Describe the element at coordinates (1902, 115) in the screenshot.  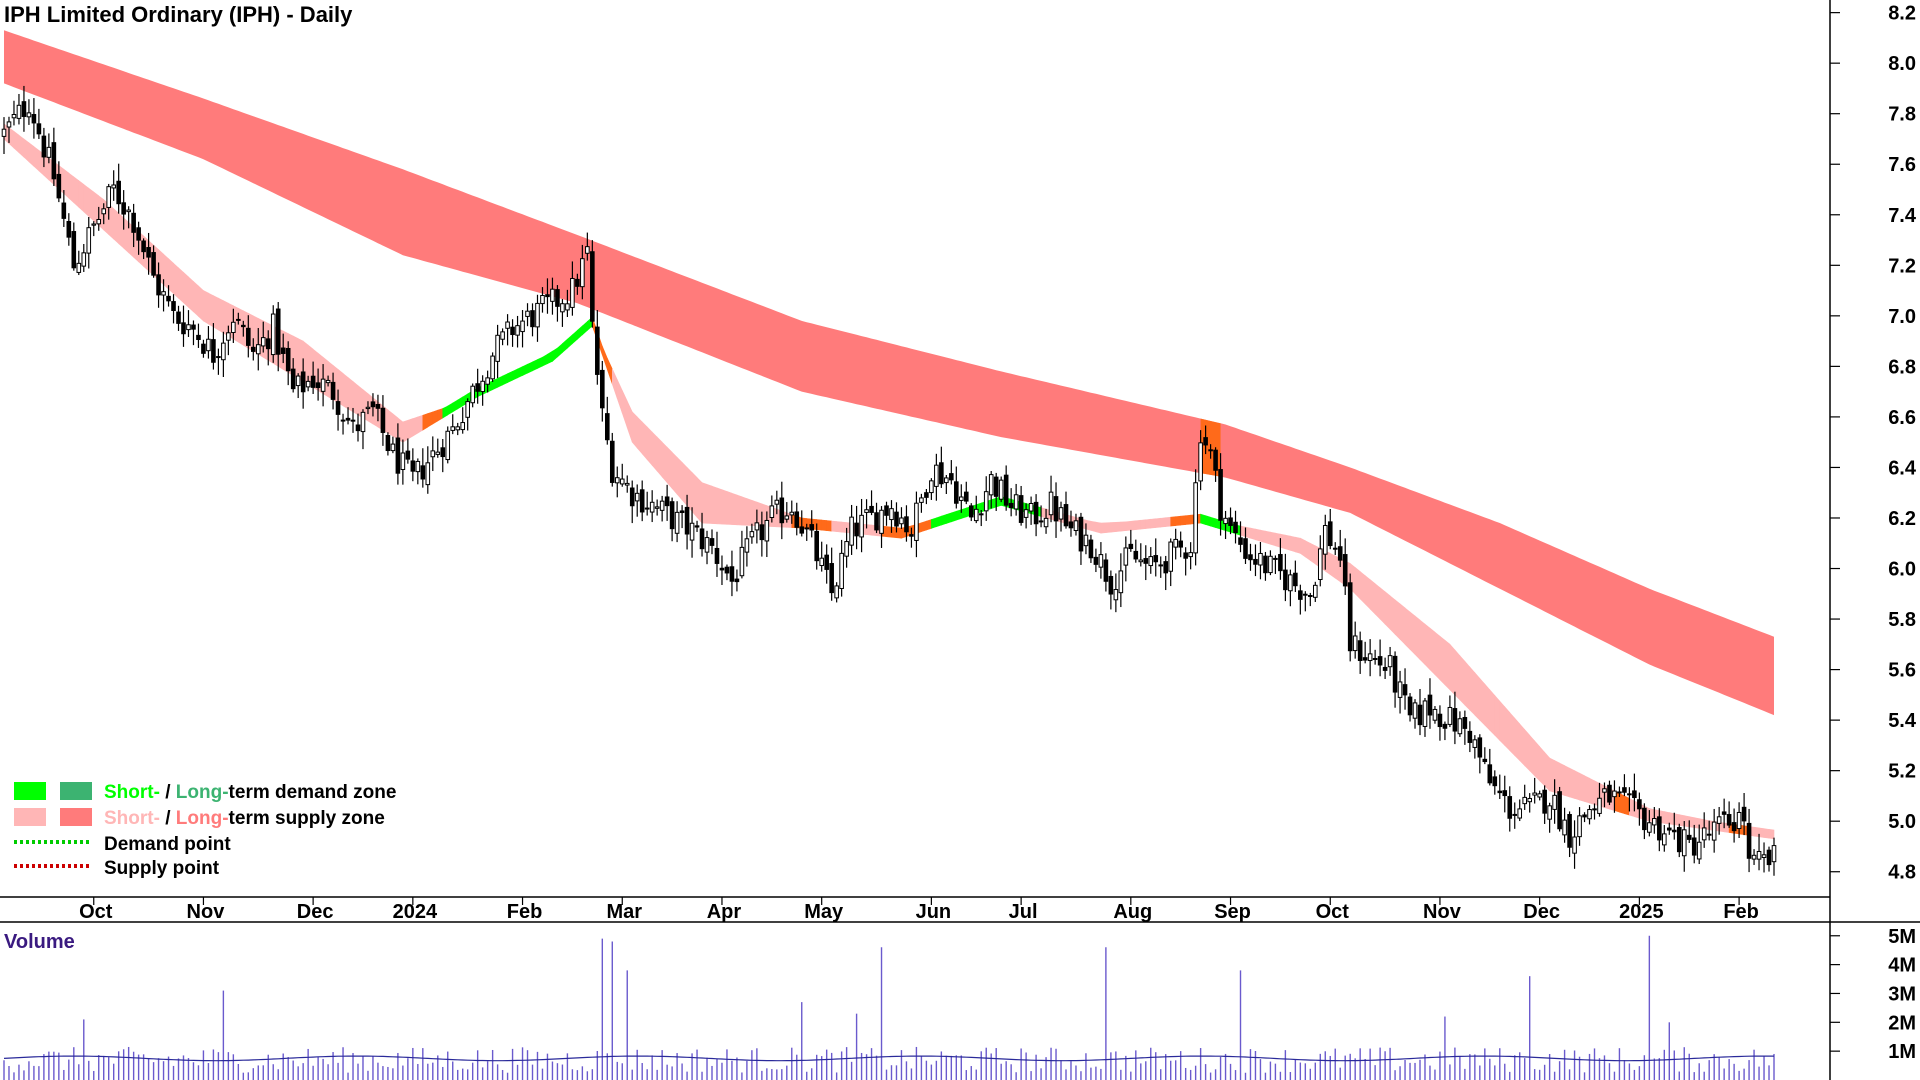
I see `price-tick-label: 7.8` at that location.